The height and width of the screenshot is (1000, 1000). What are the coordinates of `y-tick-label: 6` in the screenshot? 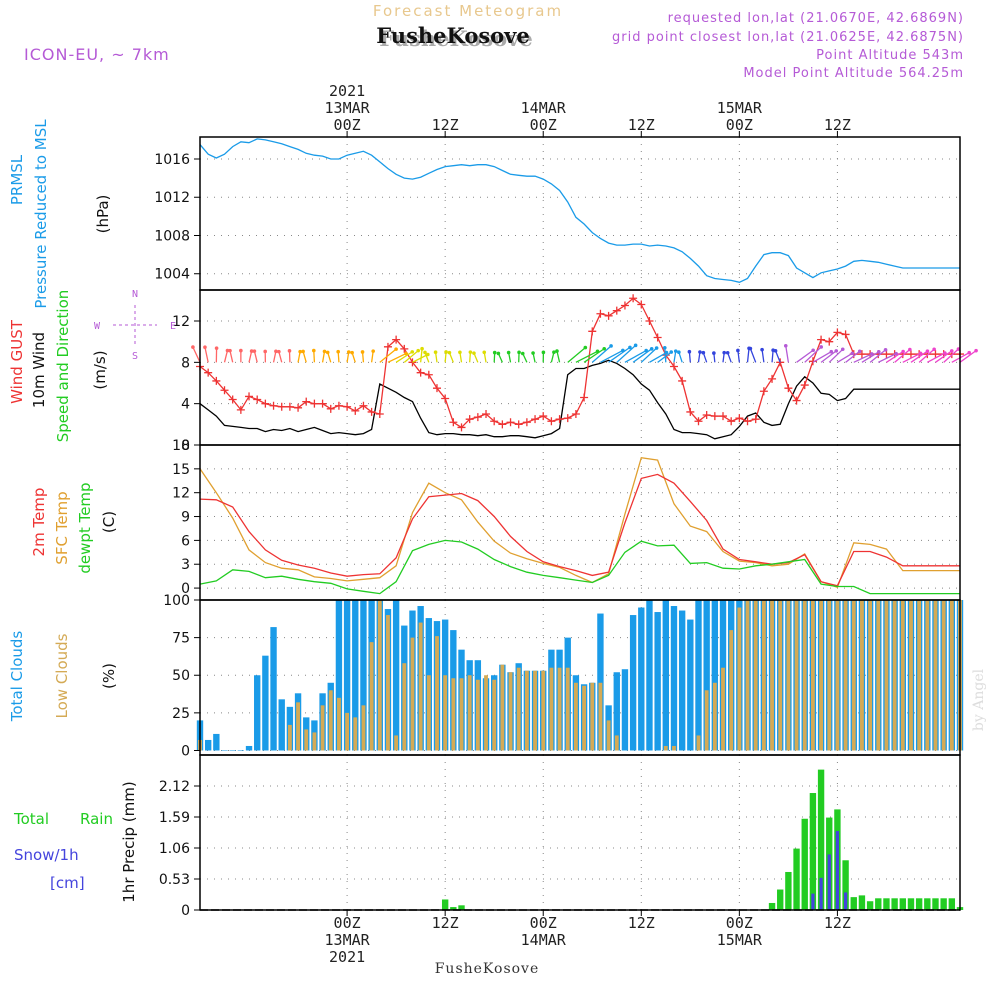 It's located at (185, 541).